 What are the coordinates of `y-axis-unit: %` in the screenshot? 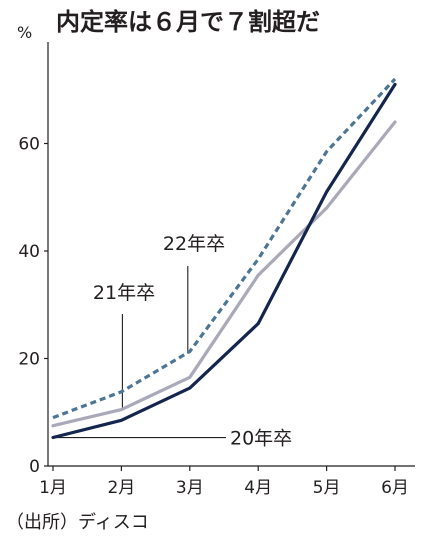 It's located at (24, 32).